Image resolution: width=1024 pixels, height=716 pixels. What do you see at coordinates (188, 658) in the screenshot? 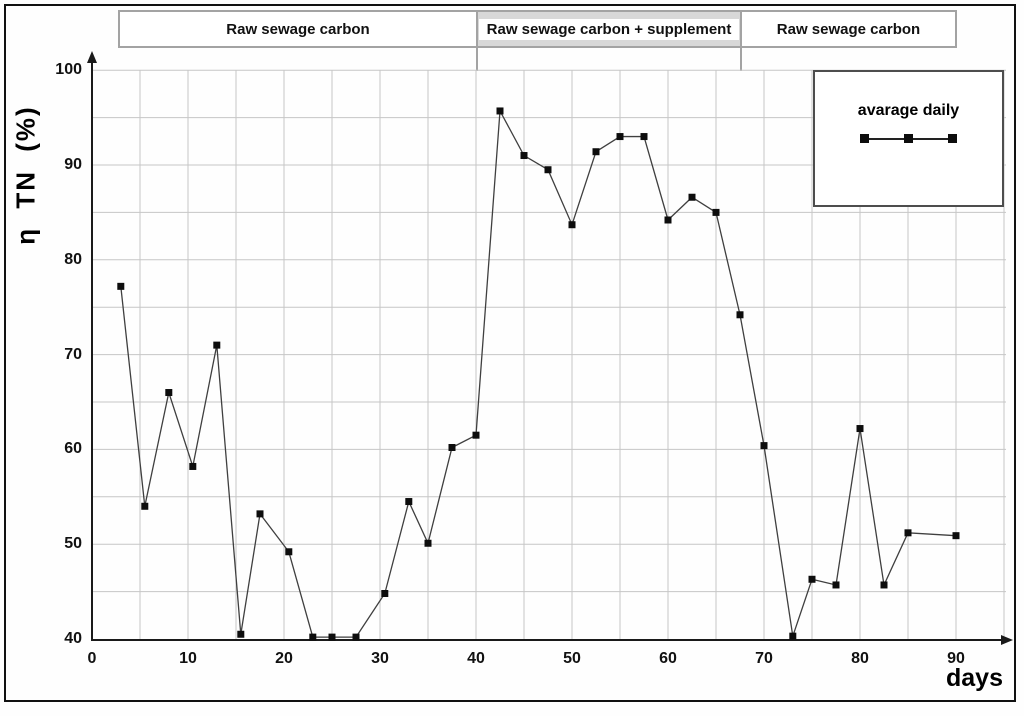
I see `x-tick-label: 10` at bounding box center [188, 658].